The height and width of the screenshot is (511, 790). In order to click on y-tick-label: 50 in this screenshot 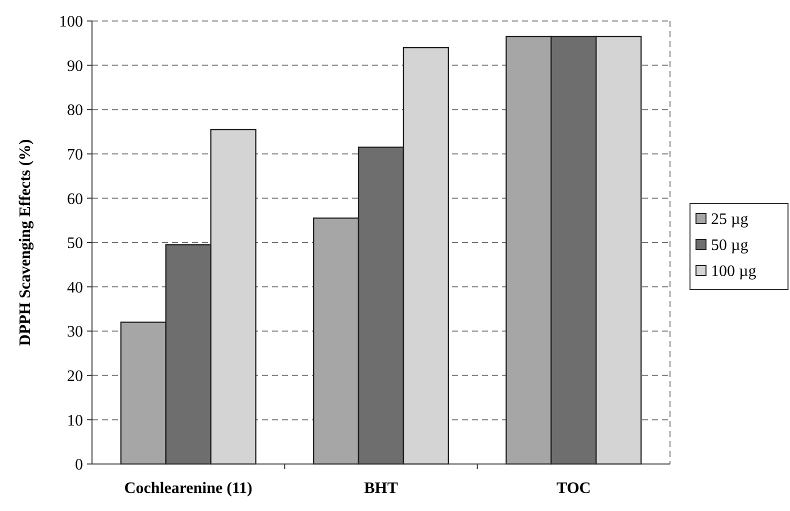, I will do `click(75, 243)`.